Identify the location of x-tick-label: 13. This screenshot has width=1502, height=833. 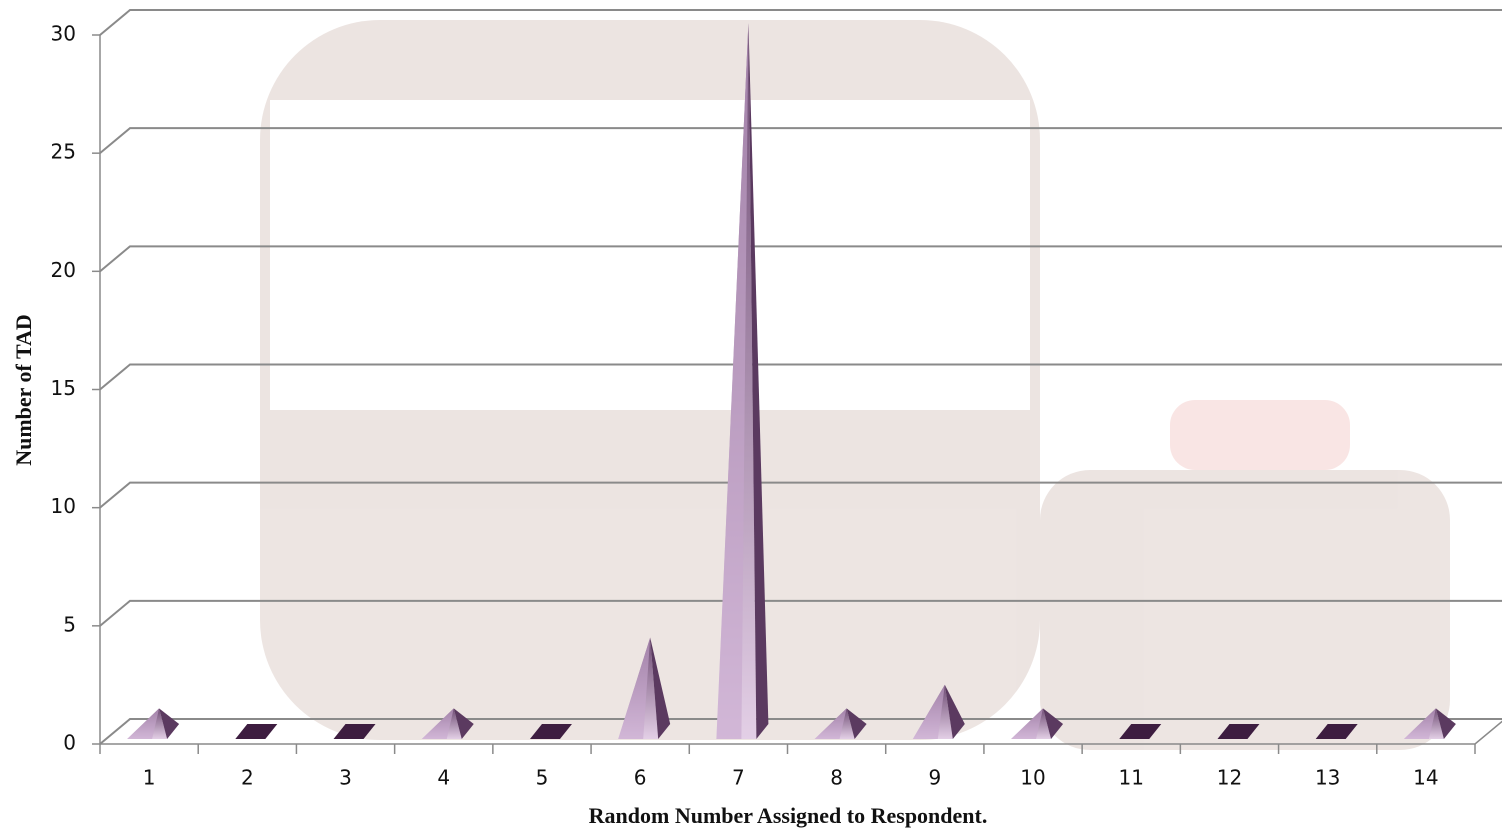
(1327, 778).